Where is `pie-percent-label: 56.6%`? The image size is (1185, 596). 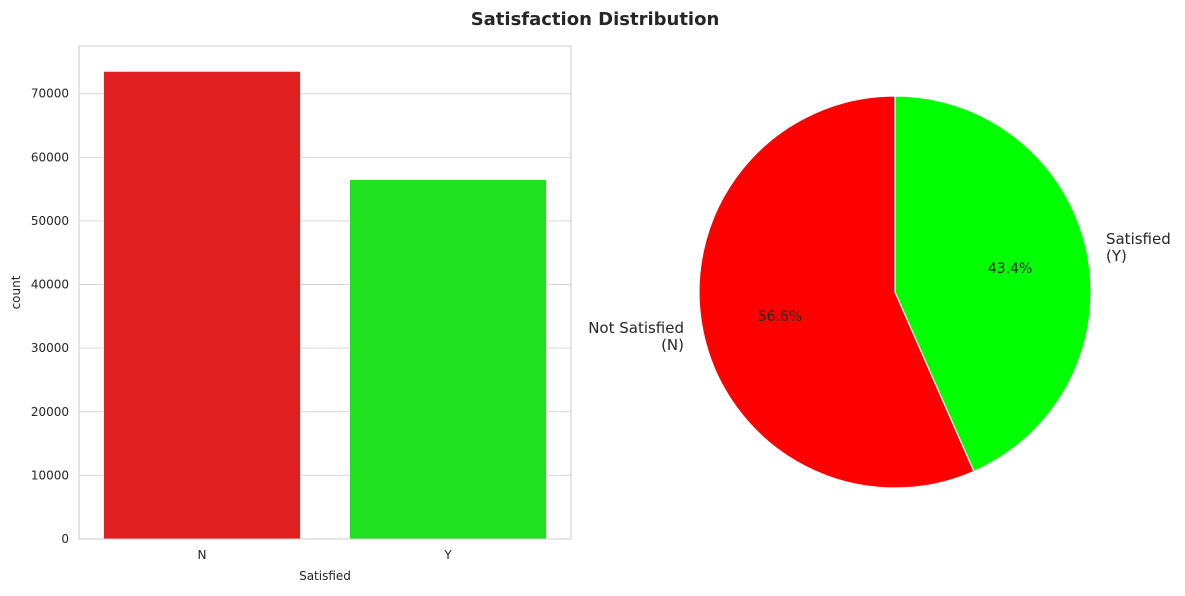
pie-percent-label: 56.6% is located at coordinates (780, 317).